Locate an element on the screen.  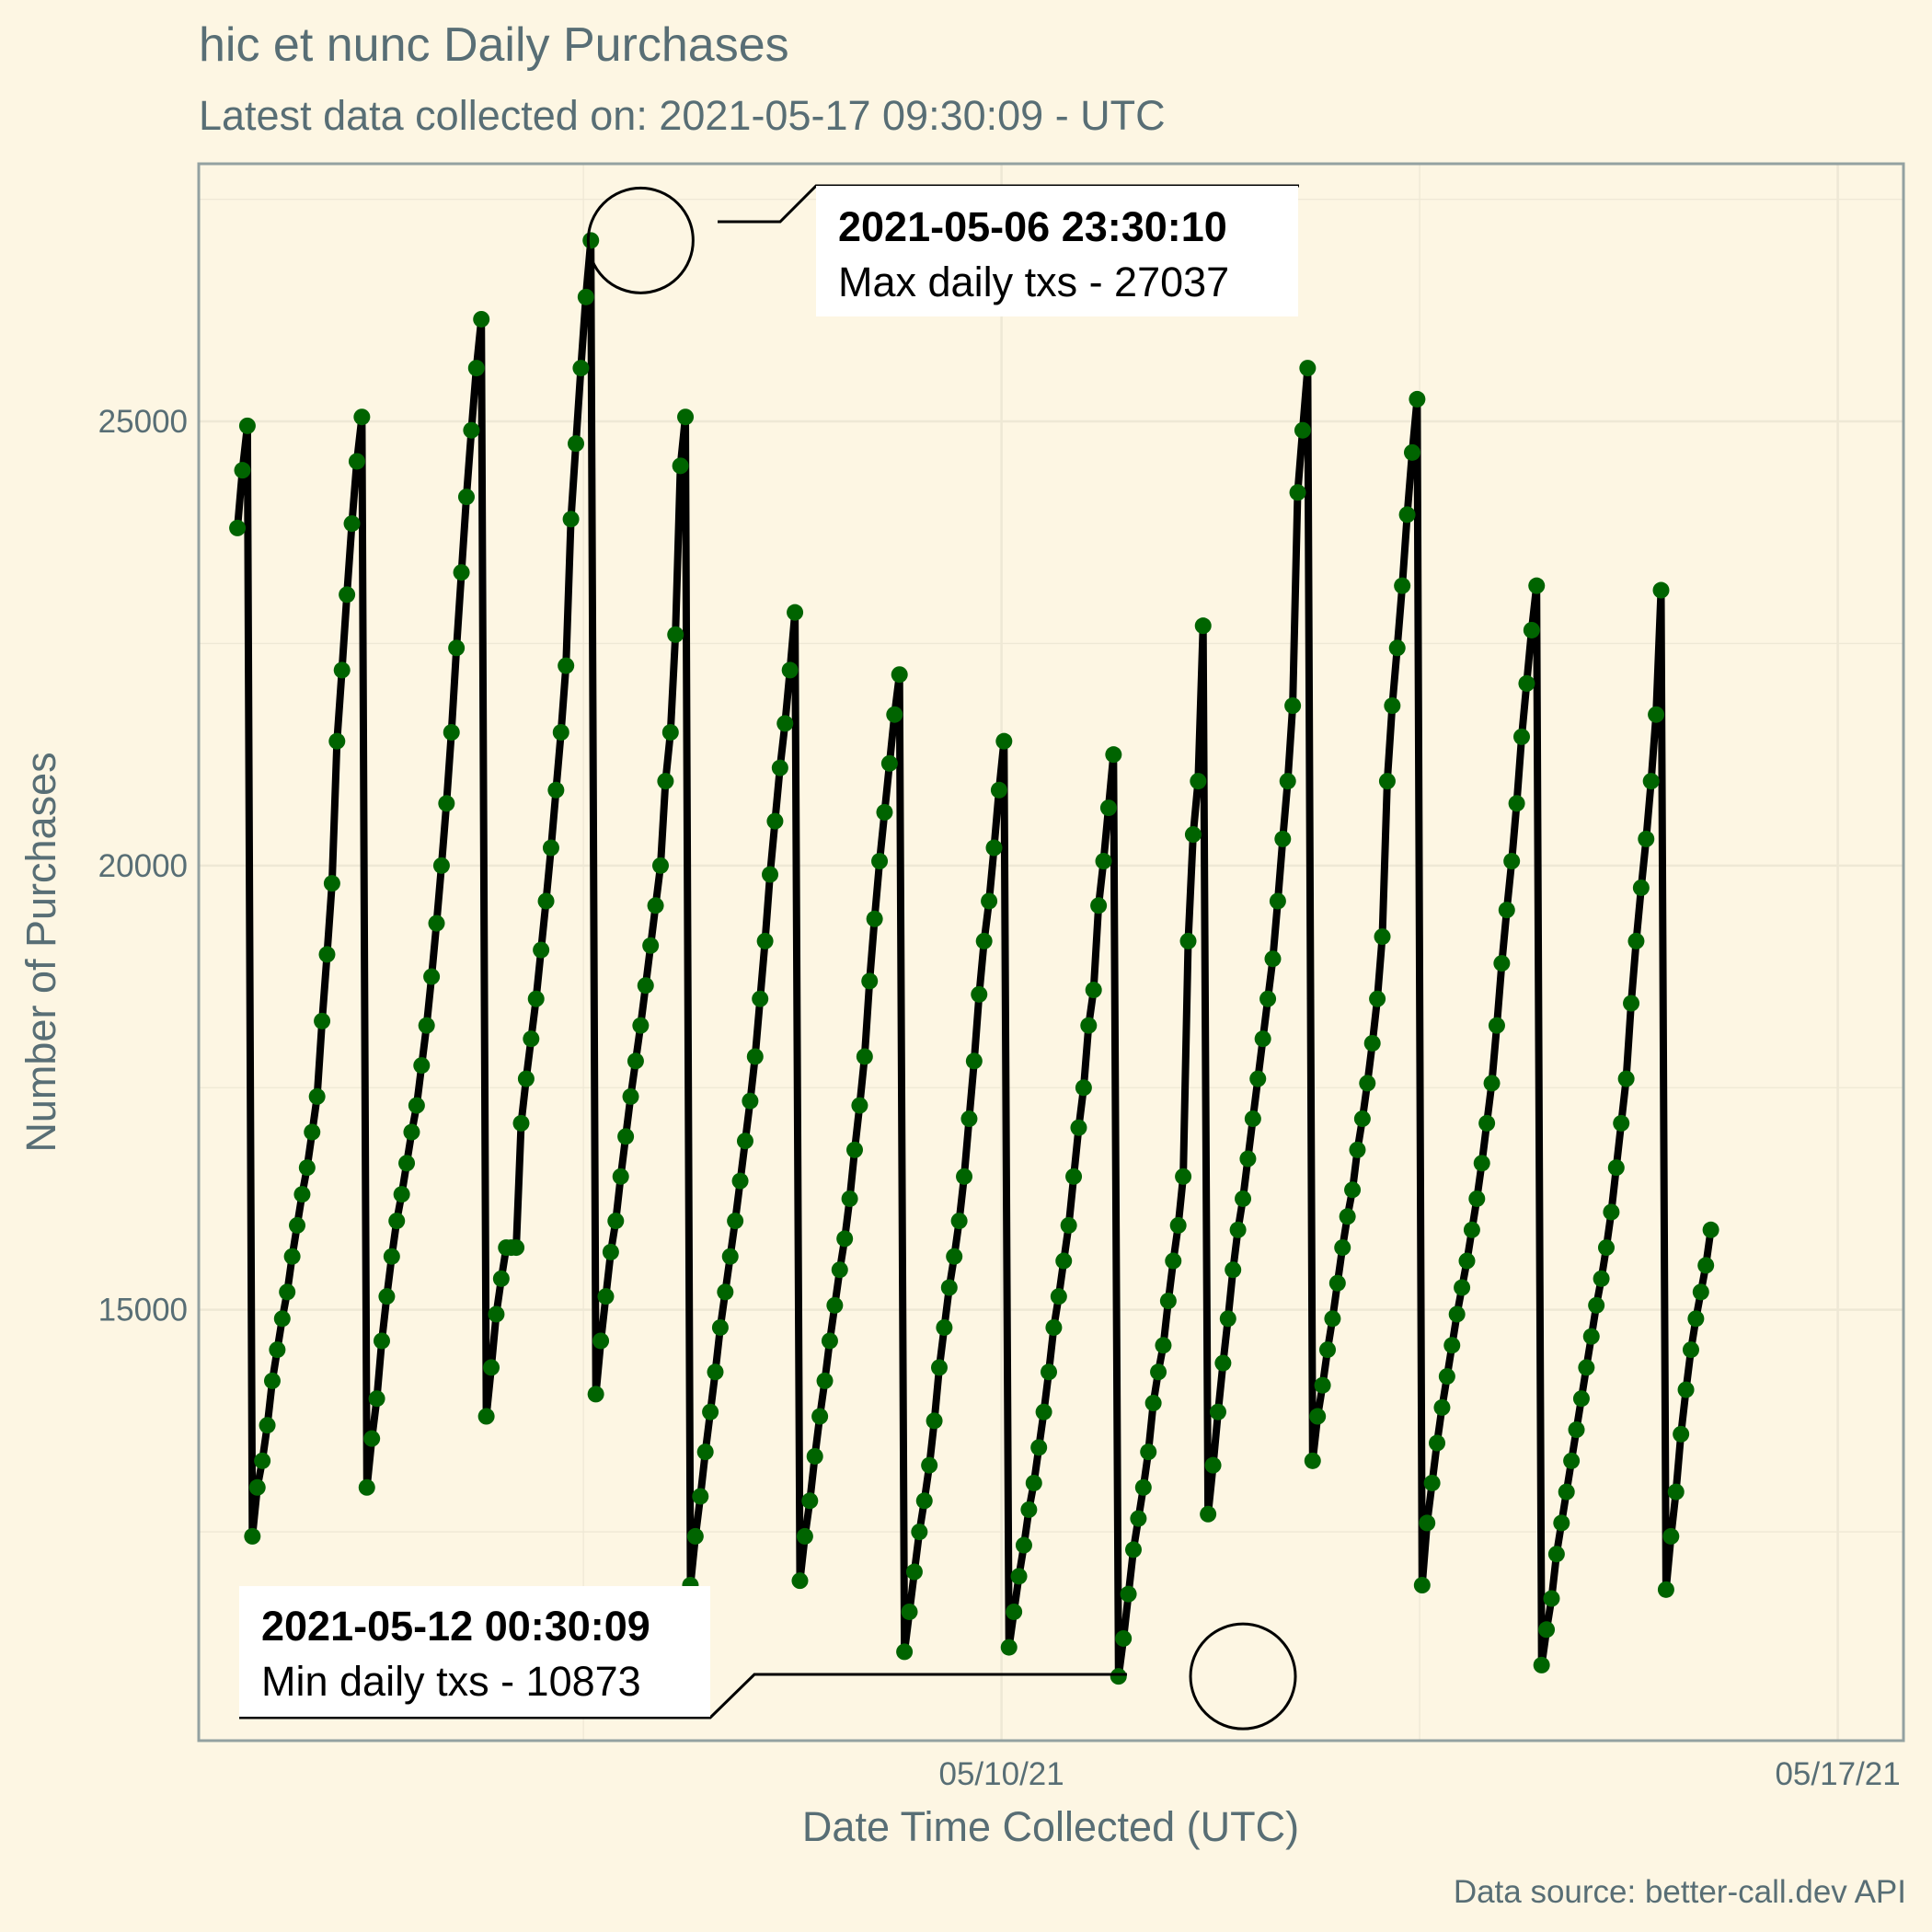
x-tick-label: 05/10/21 is located at coordinates (1001, 1774).